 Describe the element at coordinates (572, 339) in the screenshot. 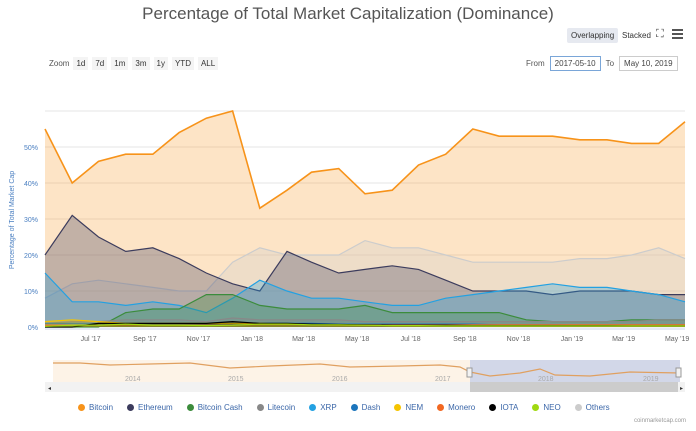

I see `x-tick-label: Jan '19` at that location.